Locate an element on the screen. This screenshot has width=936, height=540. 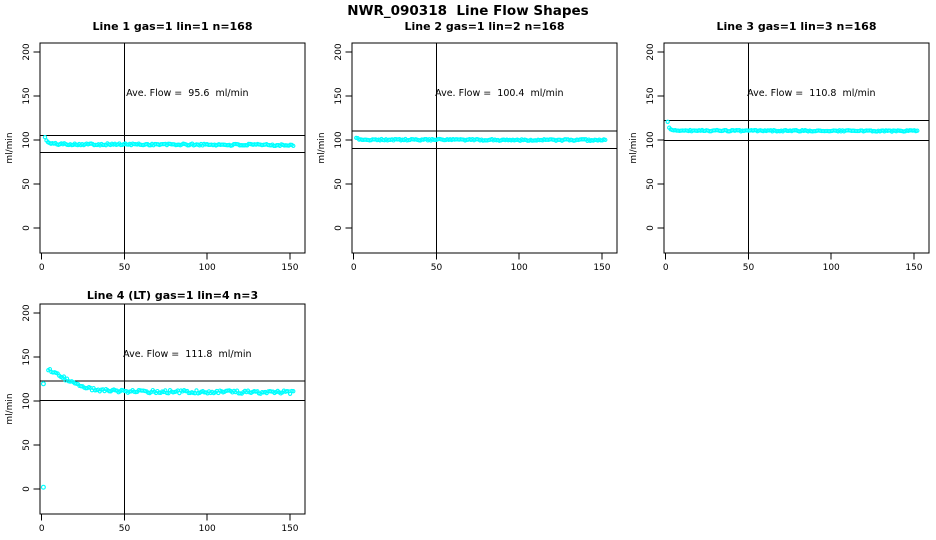
ave-flow-annotation: Ave. Flow = 110.8 ml/min is located at coordinates (811, 93).